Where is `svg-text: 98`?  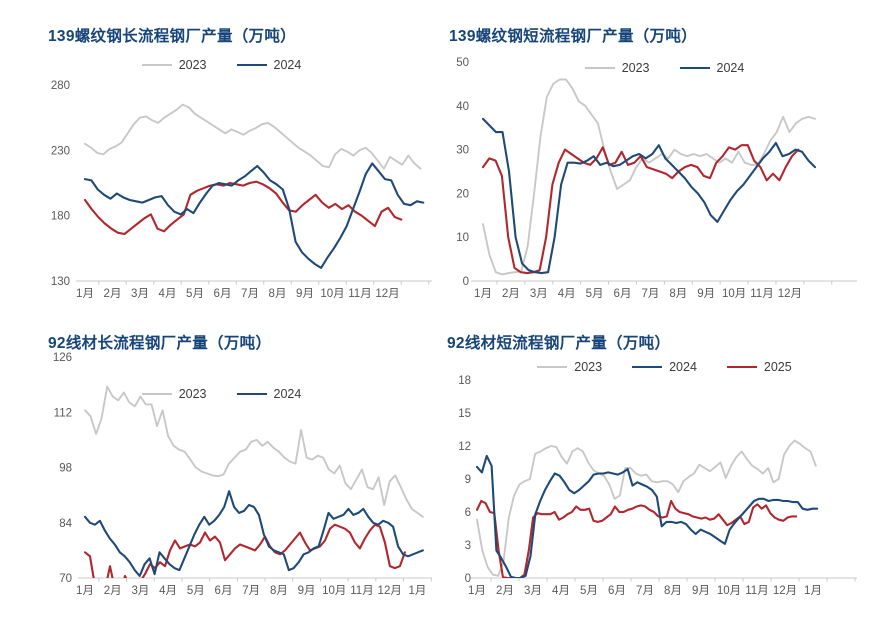
svg-text: 98 is located at coordinates (65, 469).